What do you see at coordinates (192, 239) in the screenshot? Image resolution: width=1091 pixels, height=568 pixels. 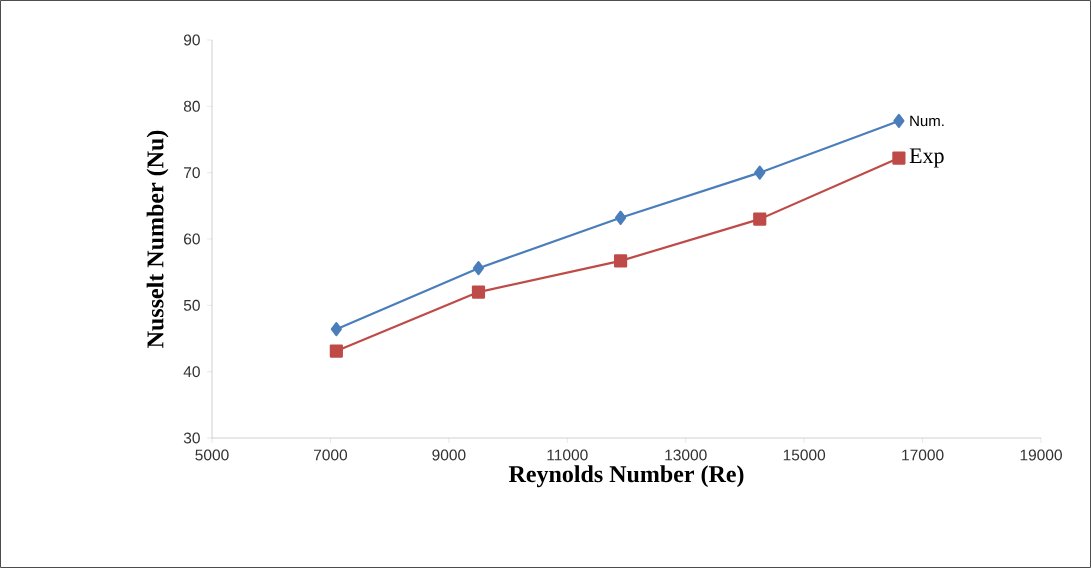 I see `y-tick-label: 60` at bounding box center [192, 239].